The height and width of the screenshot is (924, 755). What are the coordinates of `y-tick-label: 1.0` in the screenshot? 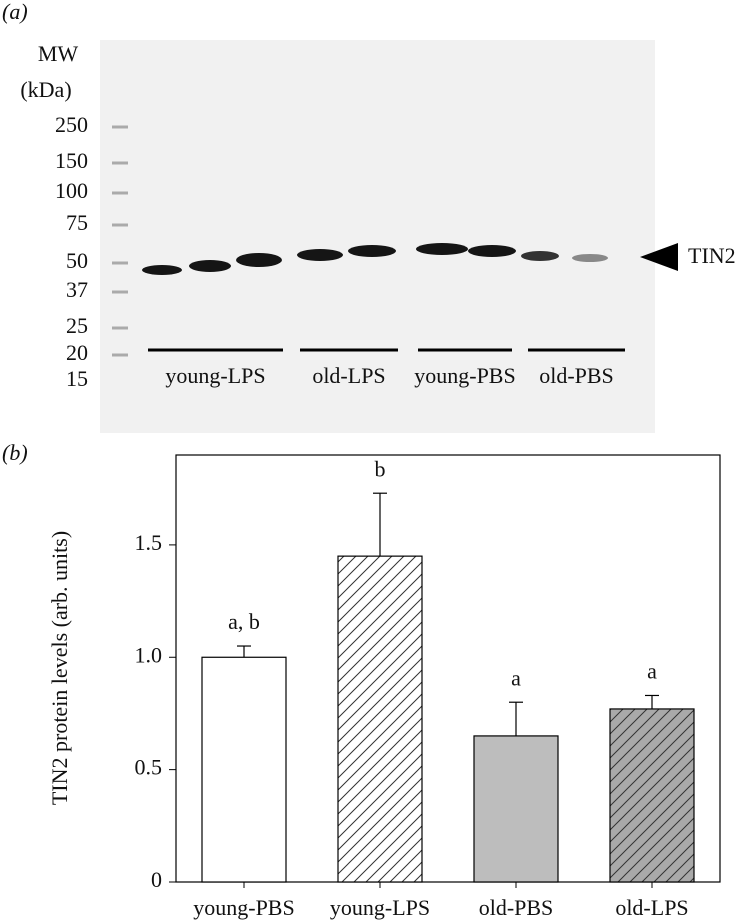 It's located at (149, 654).